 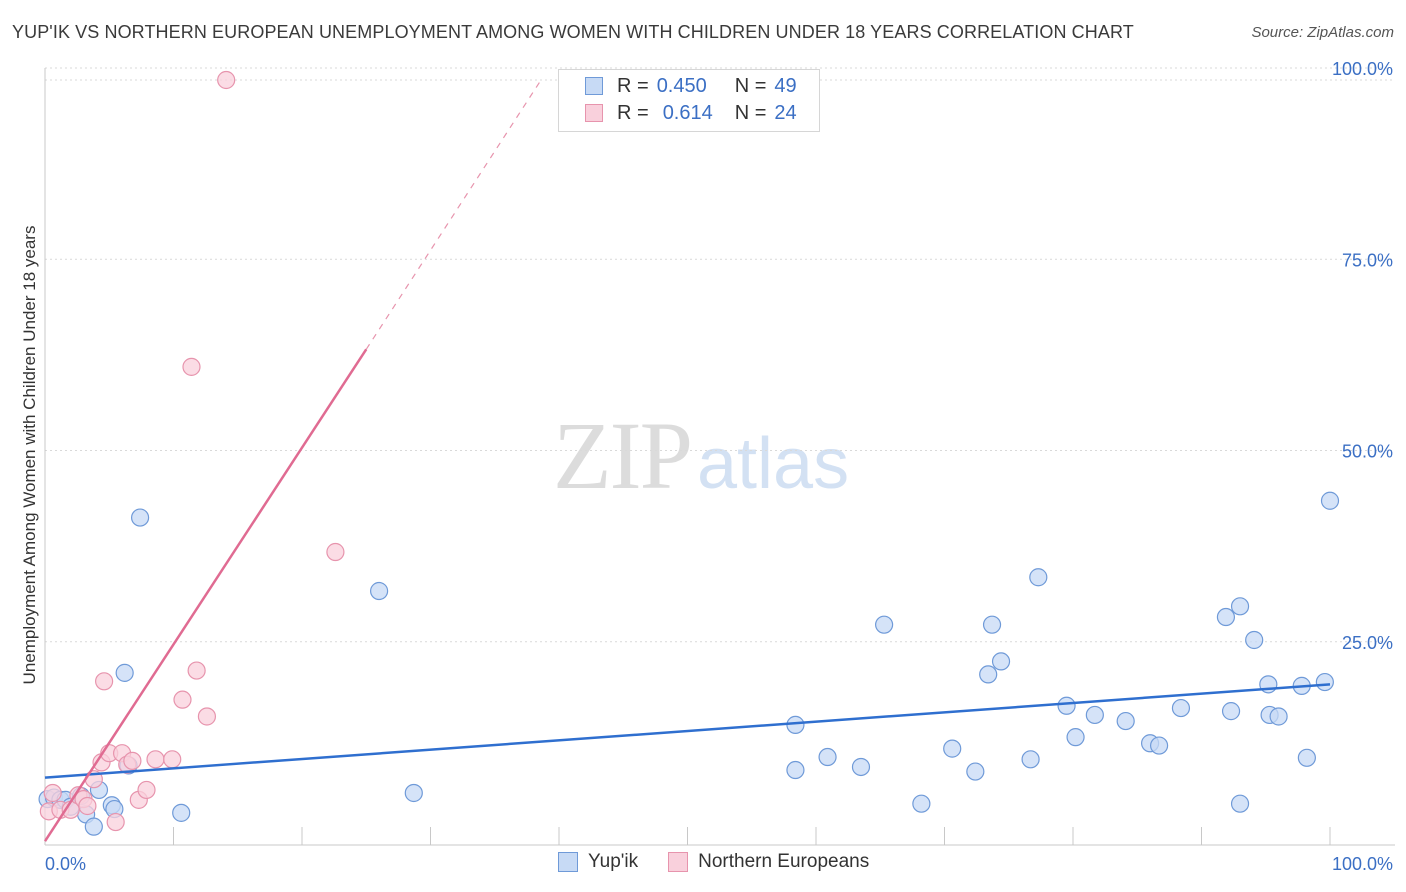 I want to click on series-swatch-yupik, so click(x=568, y=862).